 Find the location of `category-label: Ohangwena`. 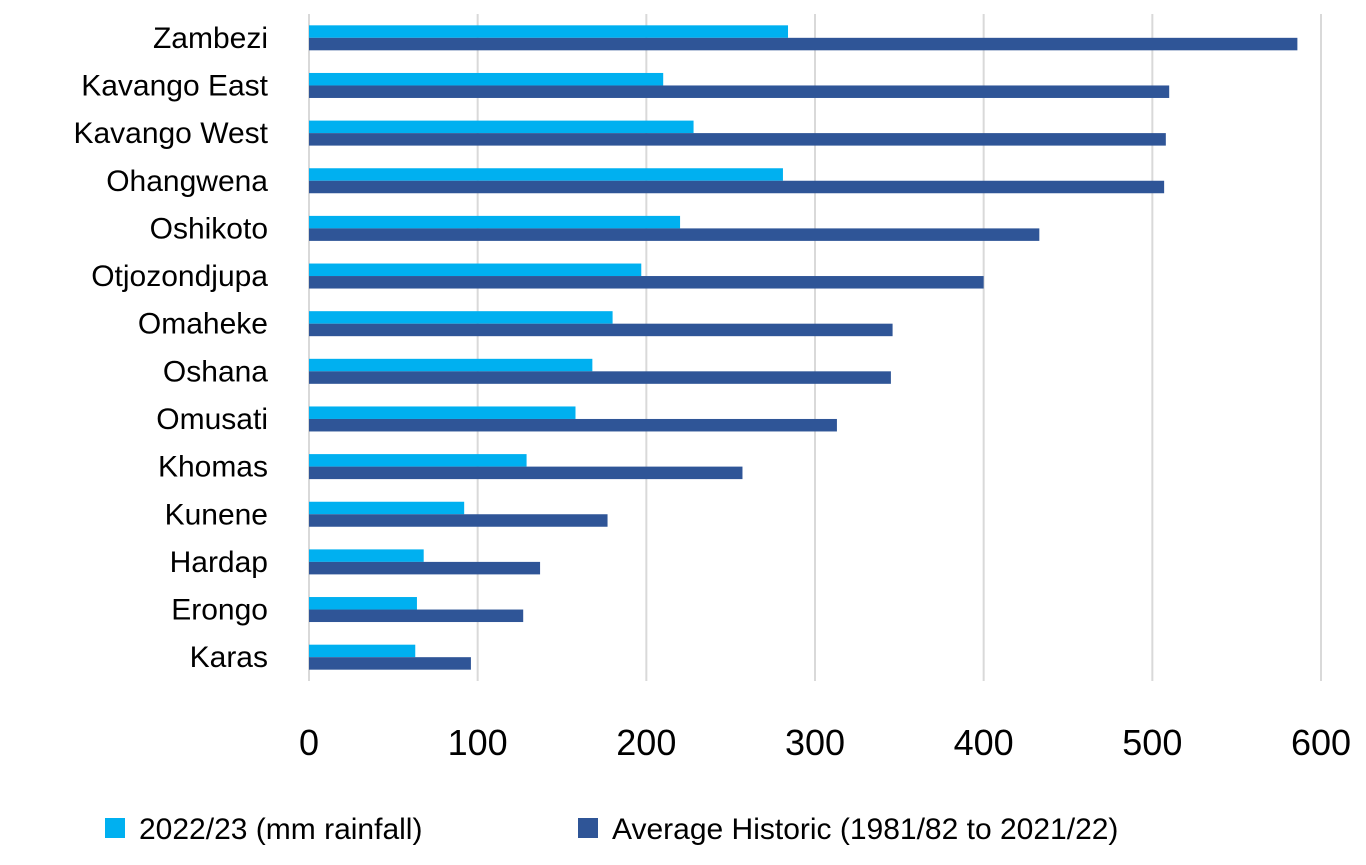

category-label: Ohangwena is located at coordinates (187, 181).